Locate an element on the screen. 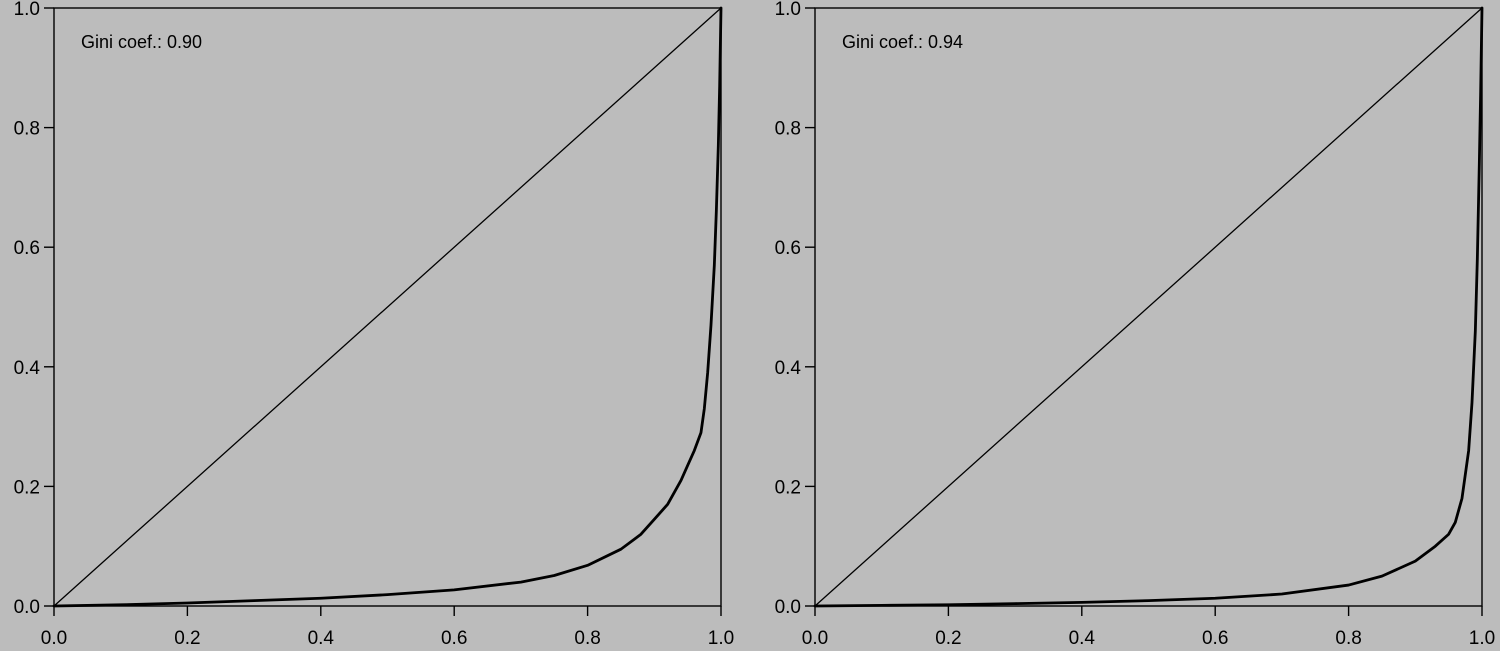  gini-annotation: Gini coef.: 0.90 is located at coordinates (141, 42).